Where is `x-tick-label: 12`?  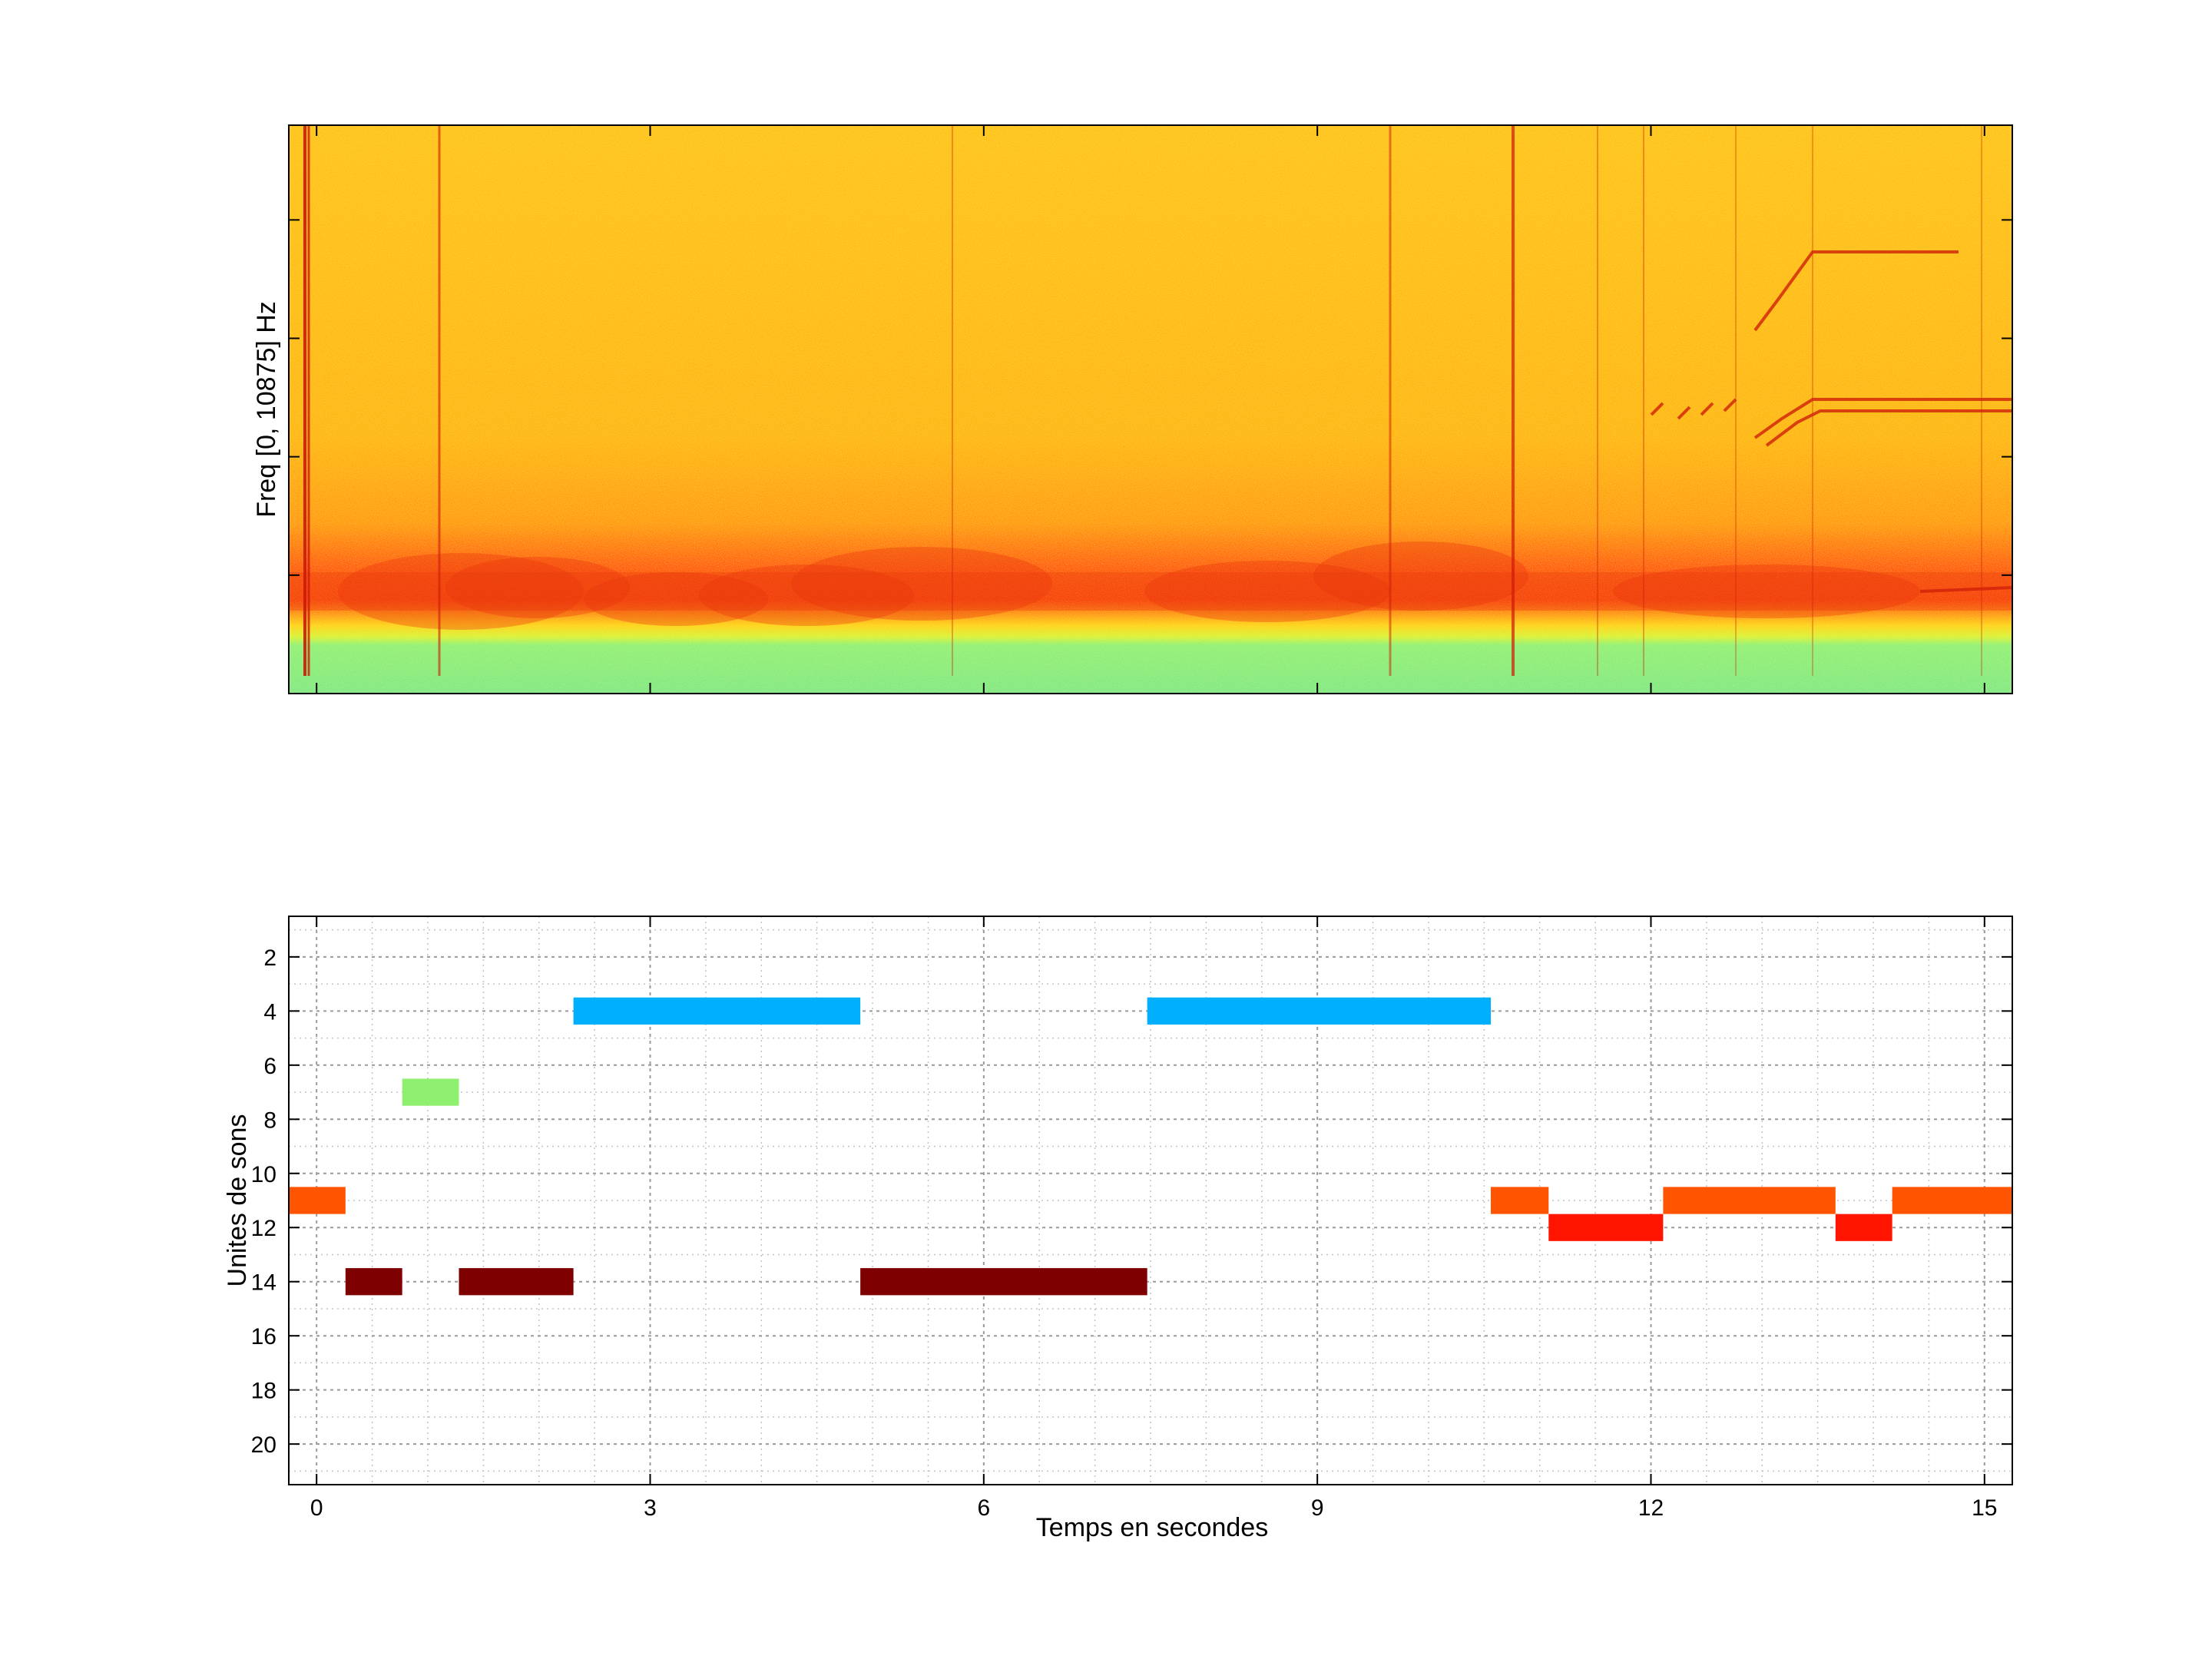 x-tick-label: 12 is located at coordinates (1651, 1508).